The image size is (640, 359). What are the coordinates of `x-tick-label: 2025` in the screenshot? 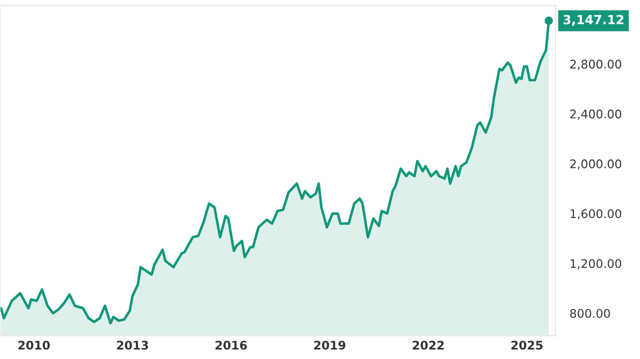 It's located at (527, 345).